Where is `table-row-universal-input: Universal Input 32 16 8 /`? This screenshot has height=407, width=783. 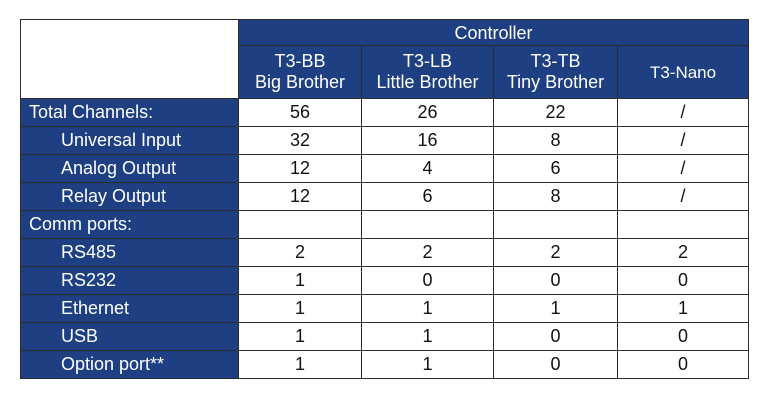
table-row-universal-input: Universal Input 32 16 8 / is located at coordinates (385, 140).